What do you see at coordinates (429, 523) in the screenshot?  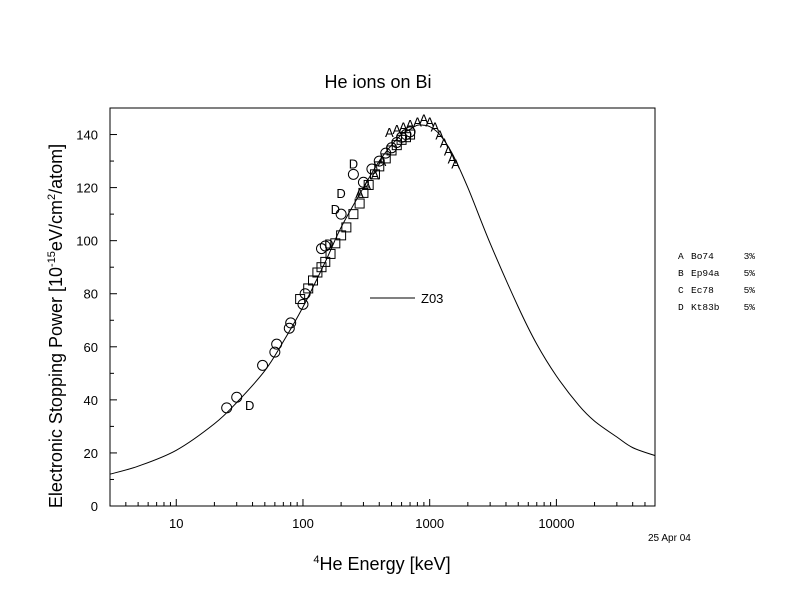 I see `x-tick-label: 1000` at bounding box center [429, 523].